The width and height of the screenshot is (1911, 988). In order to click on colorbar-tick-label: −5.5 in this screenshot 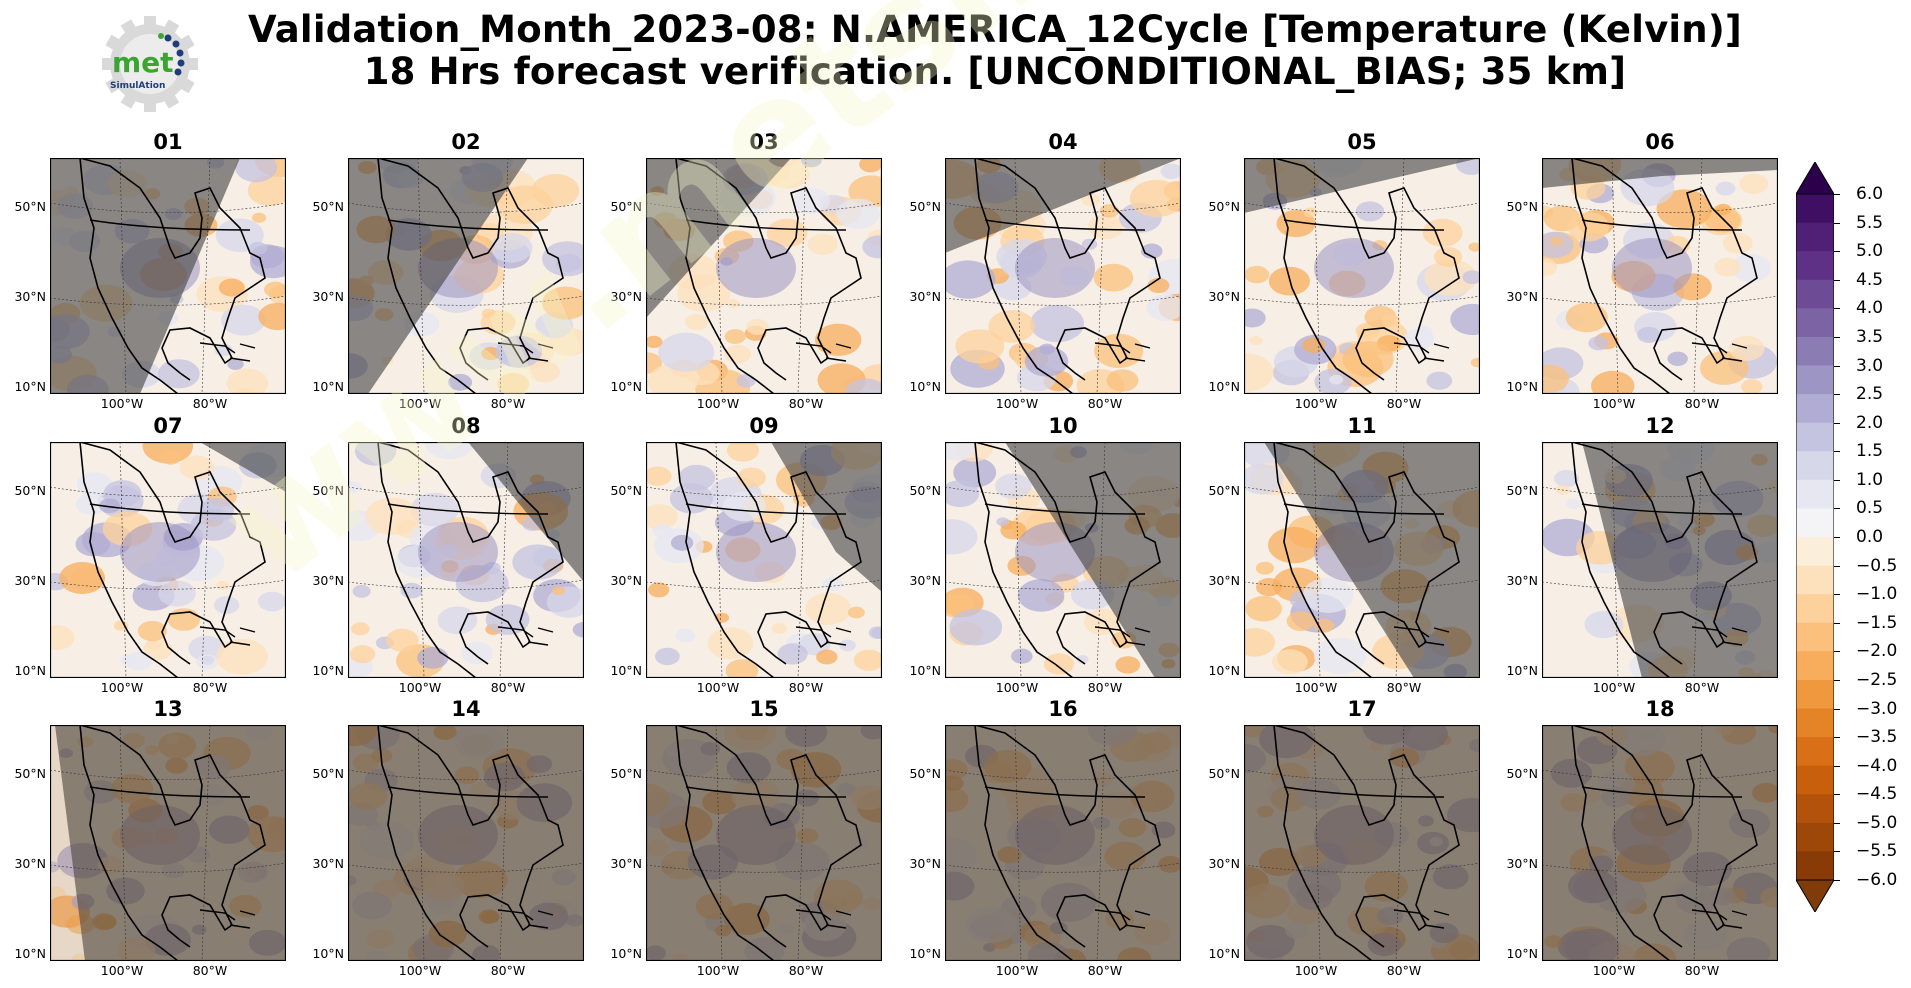, I will do `click(1877, 851)`.